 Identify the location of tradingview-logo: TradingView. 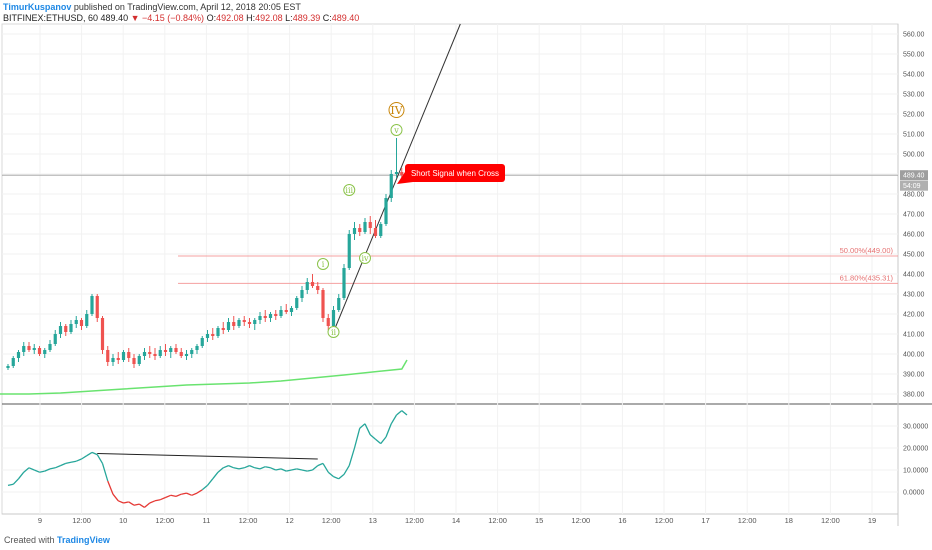
(83, 540).